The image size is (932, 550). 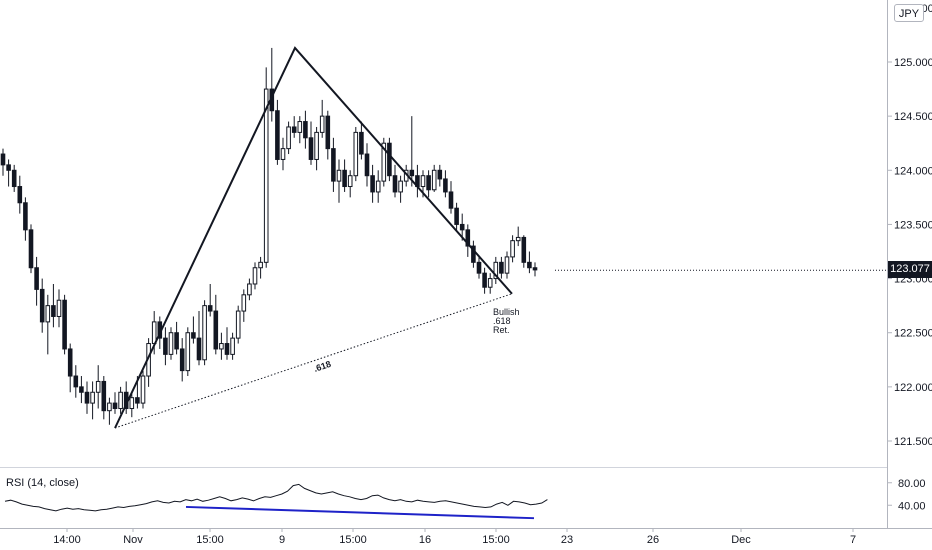 I want to click on last-price-tag: 123.077, so click(x=910, y=269).